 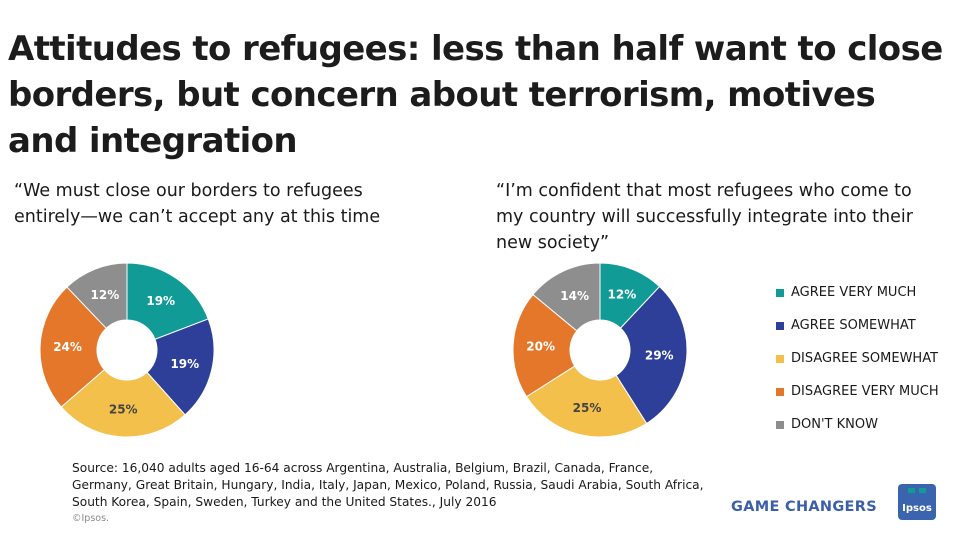 I want to click on slice-value-label-agree-very-much: 19%, so click(x=160, y=301).